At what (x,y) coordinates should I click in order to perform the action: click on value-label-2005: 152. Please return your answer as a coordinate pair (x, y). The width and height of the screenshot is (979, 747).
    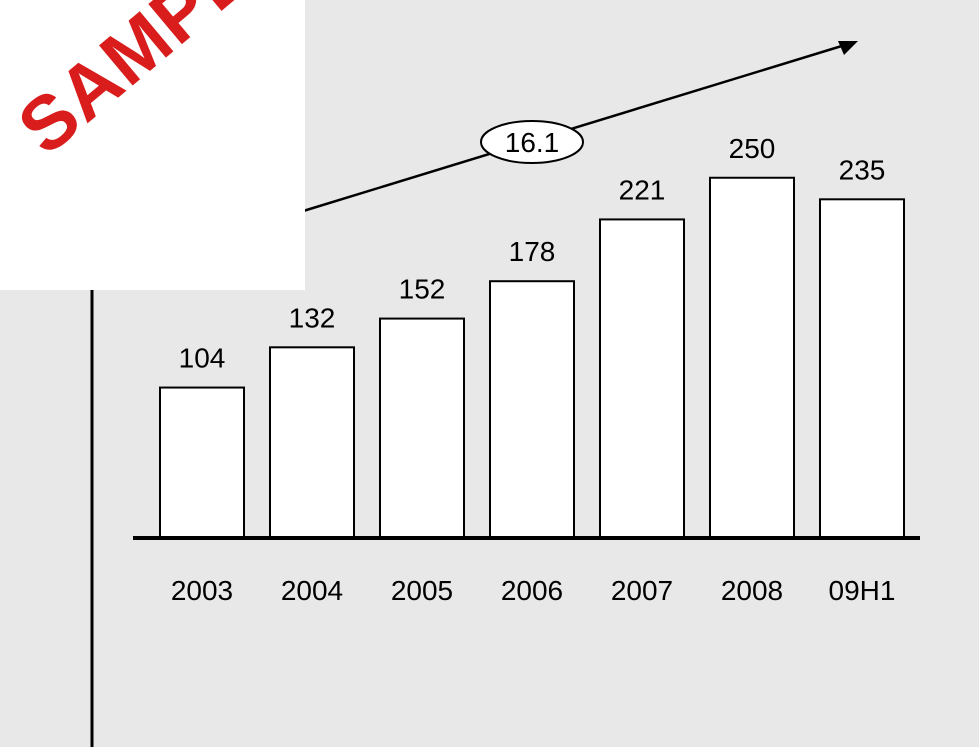
    Looking at the image, I should click on (422, 289).